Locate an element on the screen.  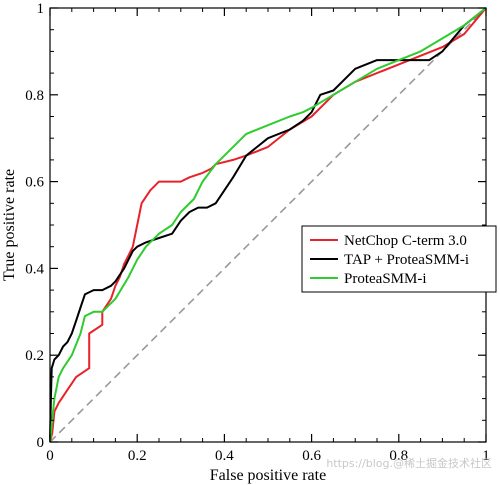
x-tick-label: 0.2 is located at coordinates (137, 456).